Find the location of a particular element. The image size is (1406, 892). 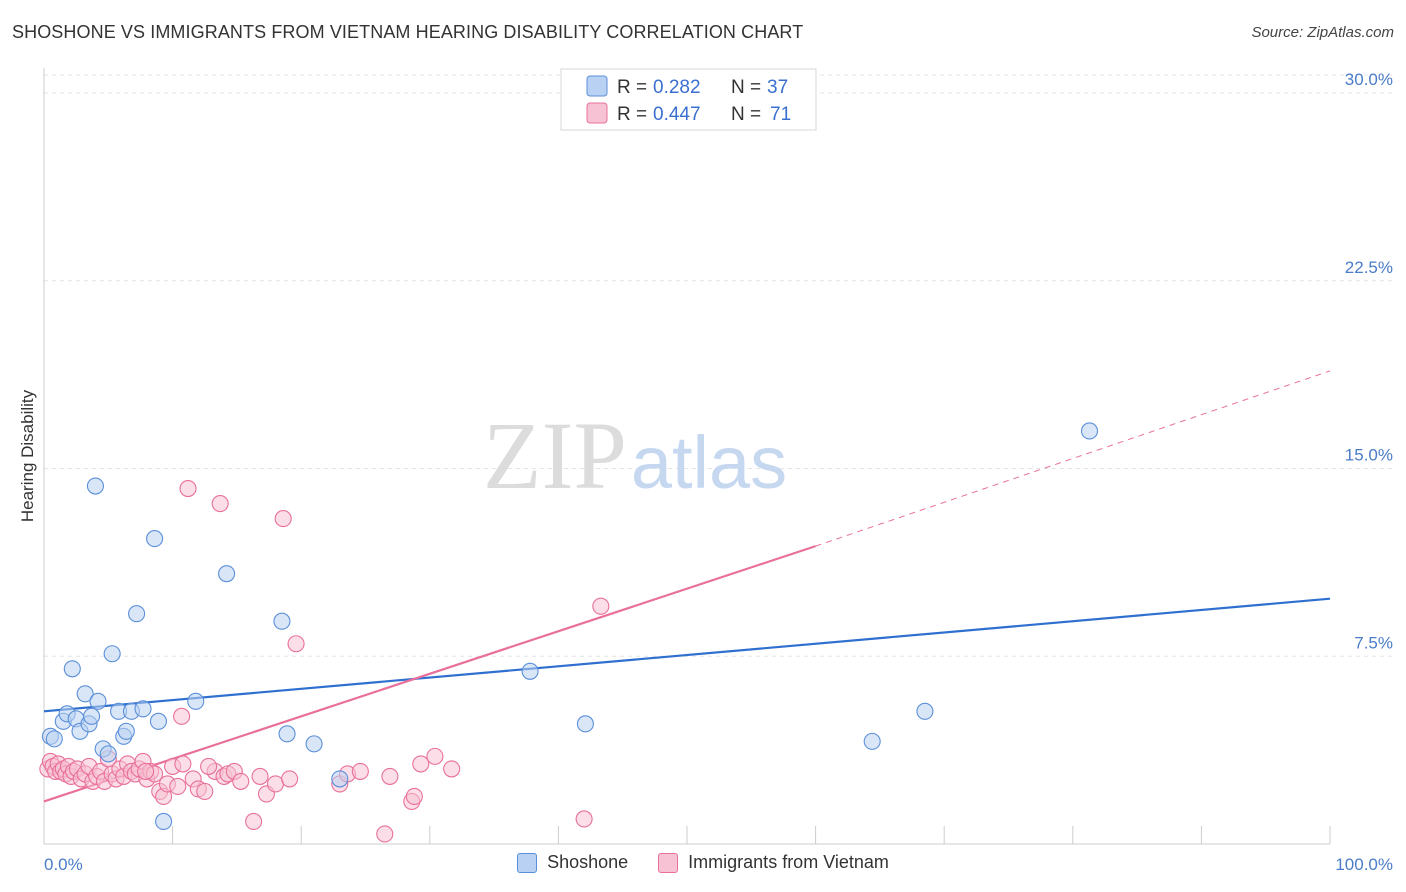

x-tick-label: 0.0% is located at coordinates (63, 864).